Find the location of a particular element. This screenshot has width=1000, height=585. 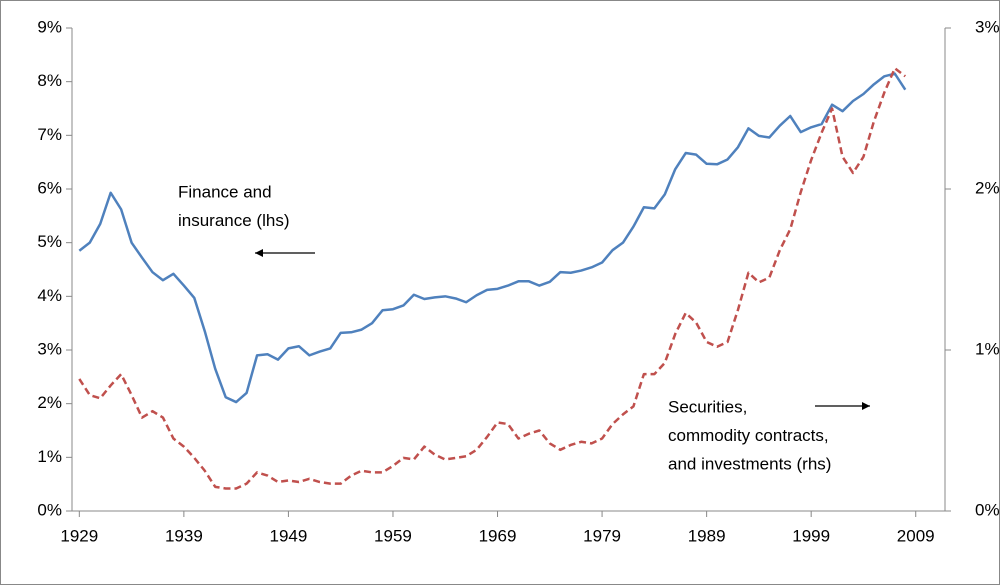

x-tick-label: 1939 is located at coordinates (184, 535).